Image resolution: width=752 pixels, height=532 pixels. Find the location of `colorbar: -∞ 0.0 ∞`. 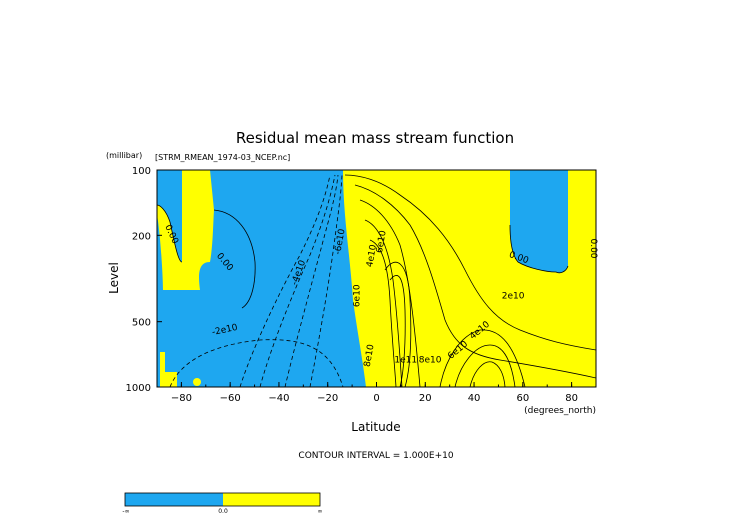

colorbar: -∞ 0.0 ∞ is located at coordinates (222, 503).